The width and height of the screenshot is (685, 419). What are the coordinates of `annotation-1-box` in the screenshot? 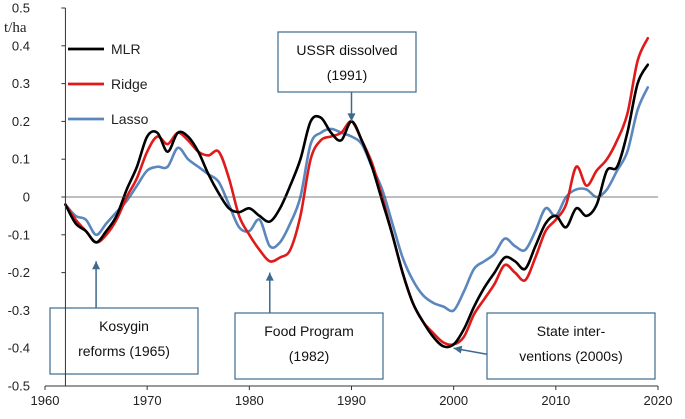 It's located at (347, 62).